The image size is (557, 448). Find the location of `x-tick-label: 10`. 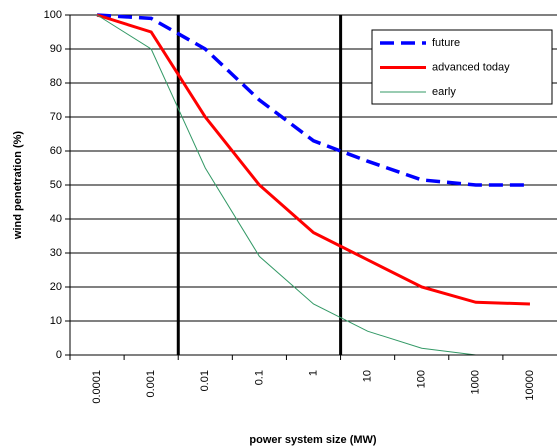

x-tick-label: 10 is located at coordinates (368, 376).